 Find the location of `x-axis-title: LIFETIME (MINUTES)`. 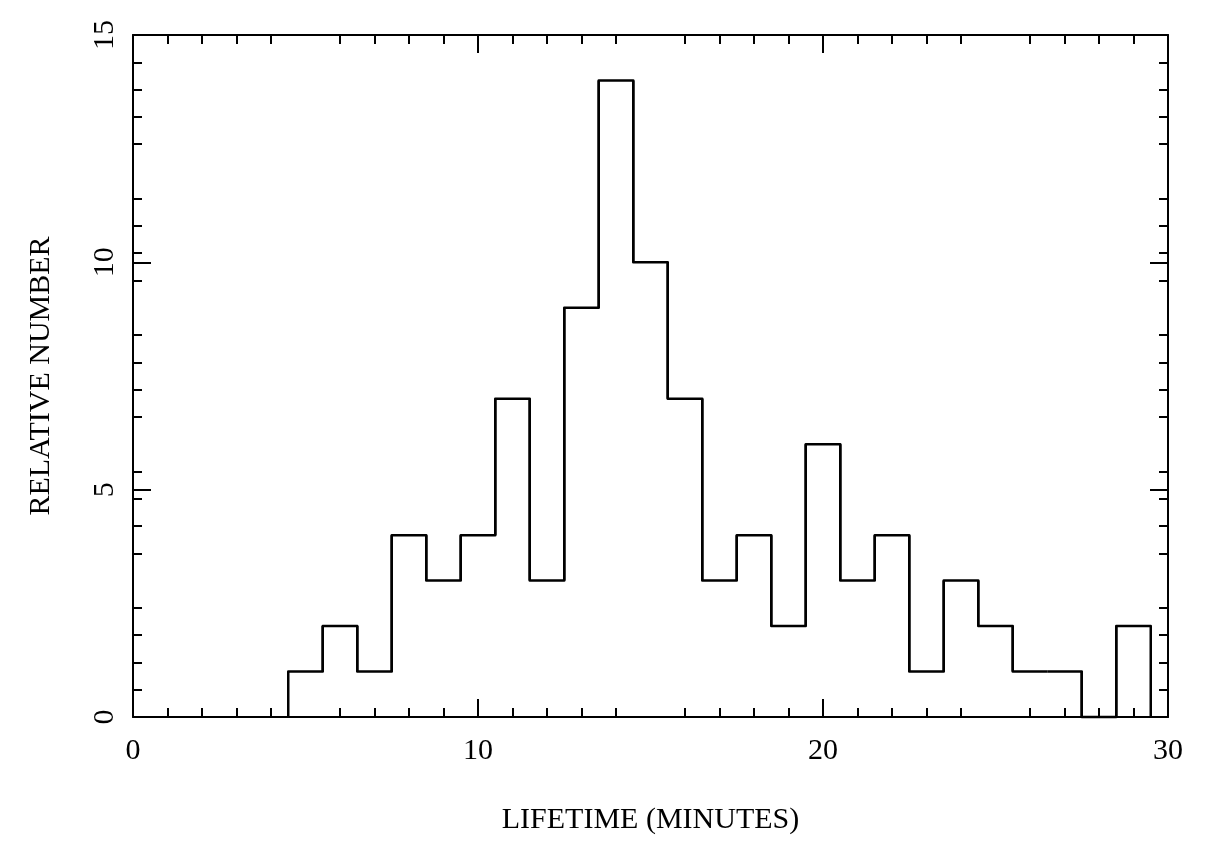

x-axis-title: LIFETIME (MINUTES) is located at coordinates (650, 817).